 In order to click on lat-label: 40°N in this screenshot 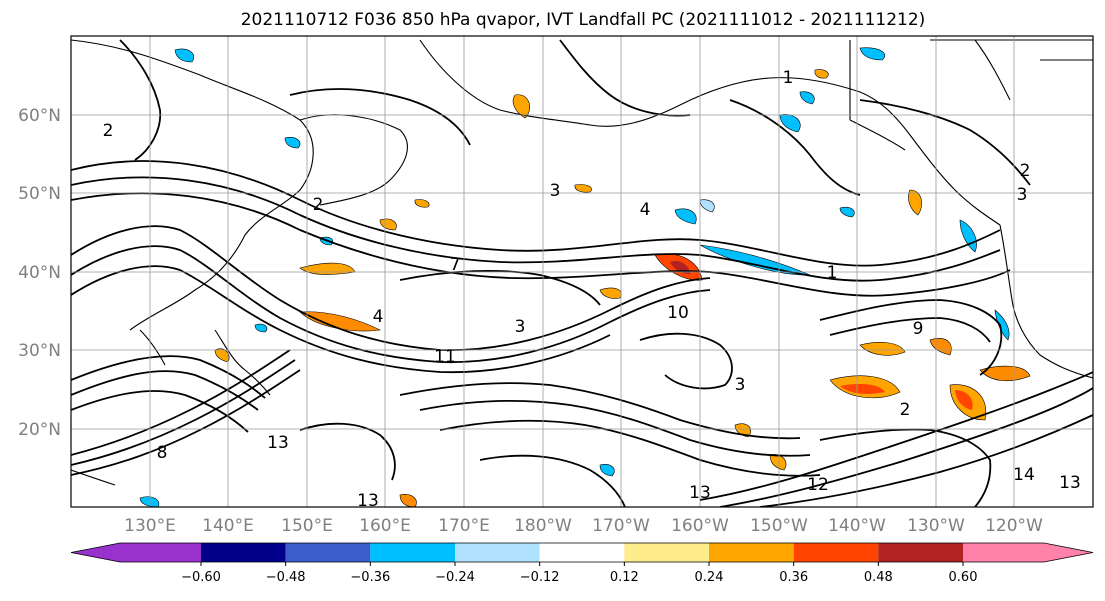, I will do `click(39, 273)`.